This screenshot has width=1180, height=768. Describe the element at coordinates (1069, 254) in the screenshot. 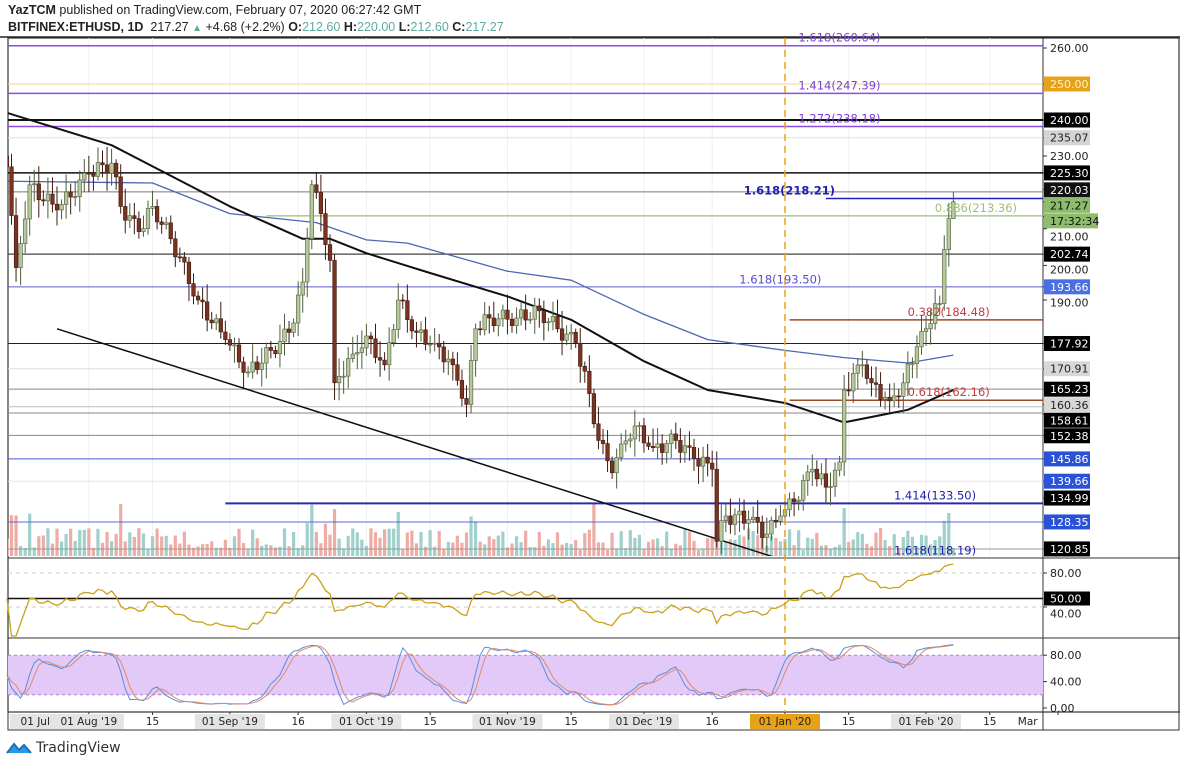

I see `price-axis-label: 202.74` at that location.